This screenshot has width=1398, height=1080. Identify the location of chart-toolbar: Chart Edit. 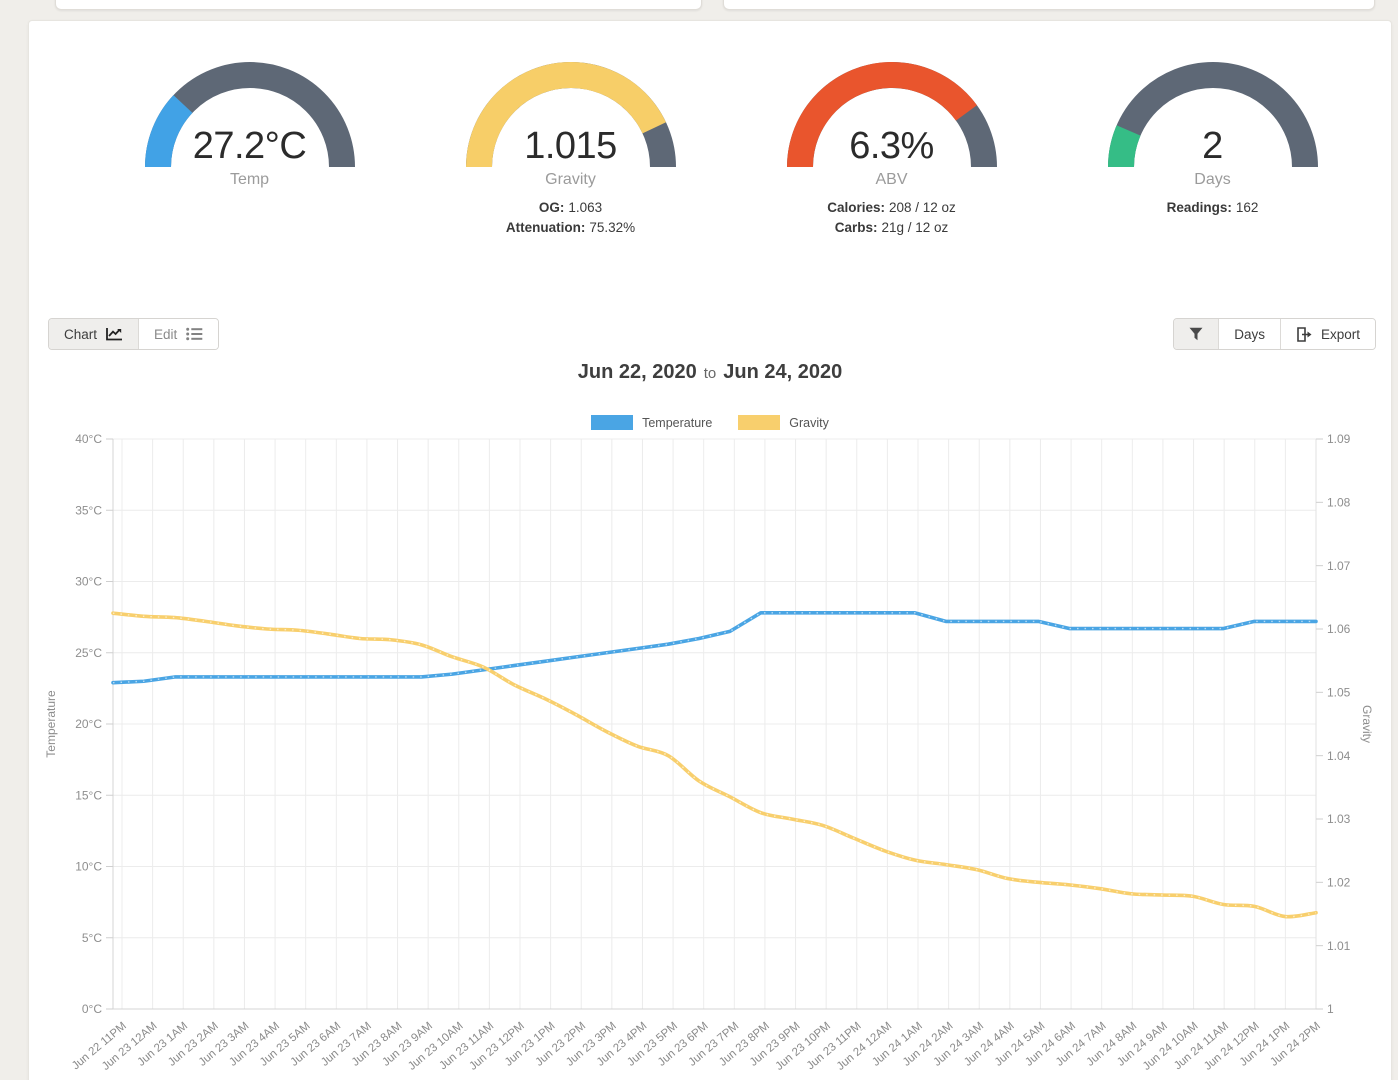
(712, 334).